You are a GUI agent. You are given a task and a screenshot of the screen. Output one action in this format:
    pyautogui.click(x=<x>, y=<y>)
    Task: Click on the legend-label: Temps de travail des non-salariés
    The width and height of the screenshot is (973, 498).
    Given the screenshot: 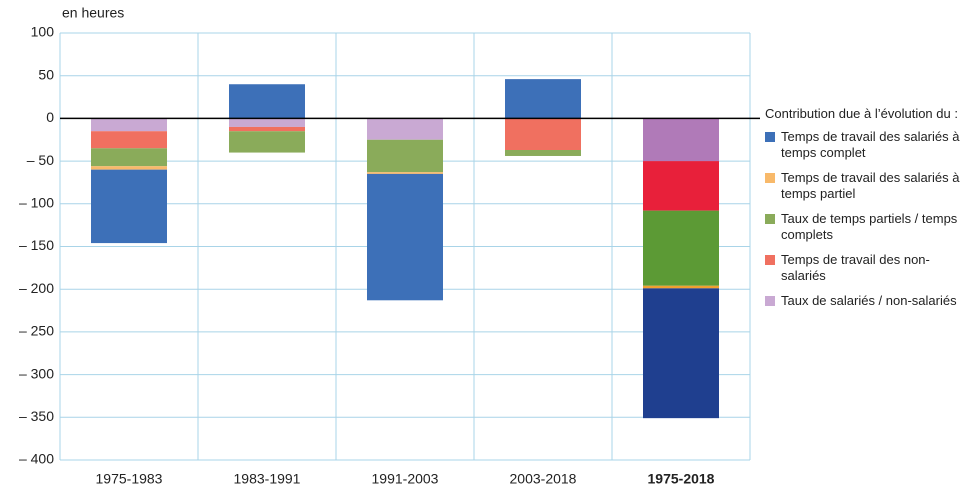 What is the action you would take?
    pyautogui.click(x=855, y=267)
    